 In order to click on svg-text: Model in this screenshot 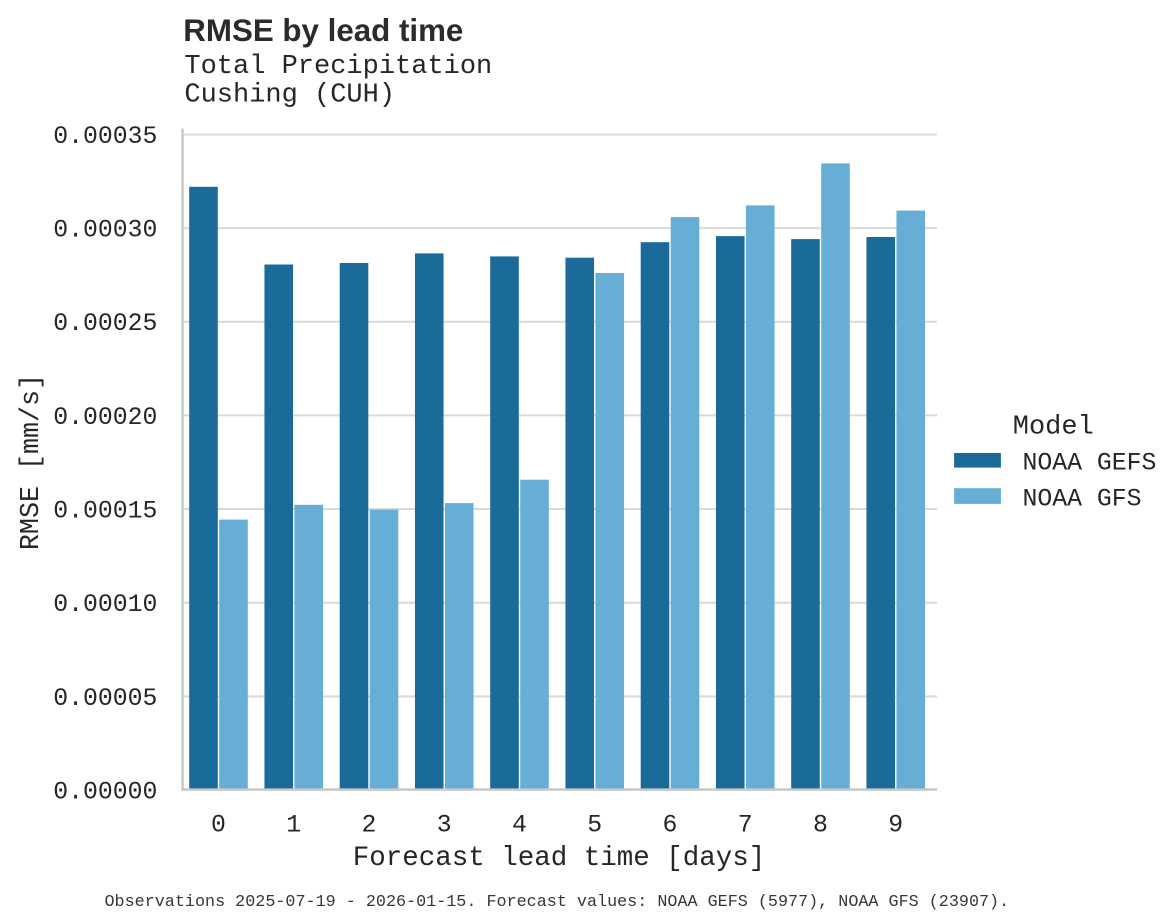, I will do `click(1053, 428)`.